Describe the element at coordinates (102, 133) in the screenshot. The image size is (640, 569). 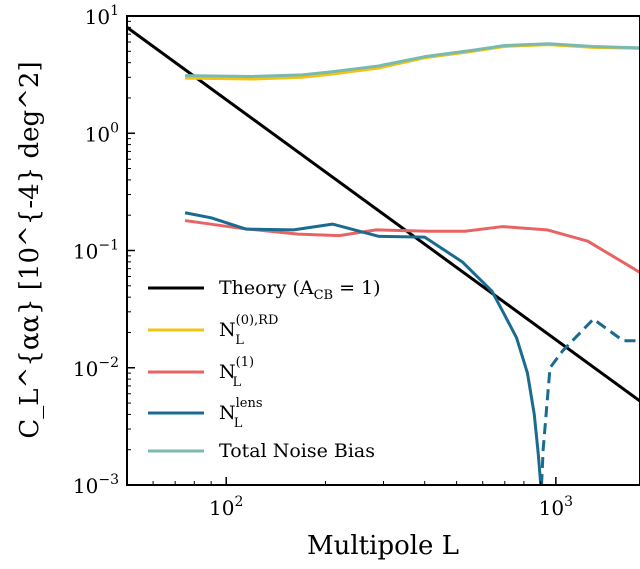
I see `y-tick-label: 10⁰` at that location.